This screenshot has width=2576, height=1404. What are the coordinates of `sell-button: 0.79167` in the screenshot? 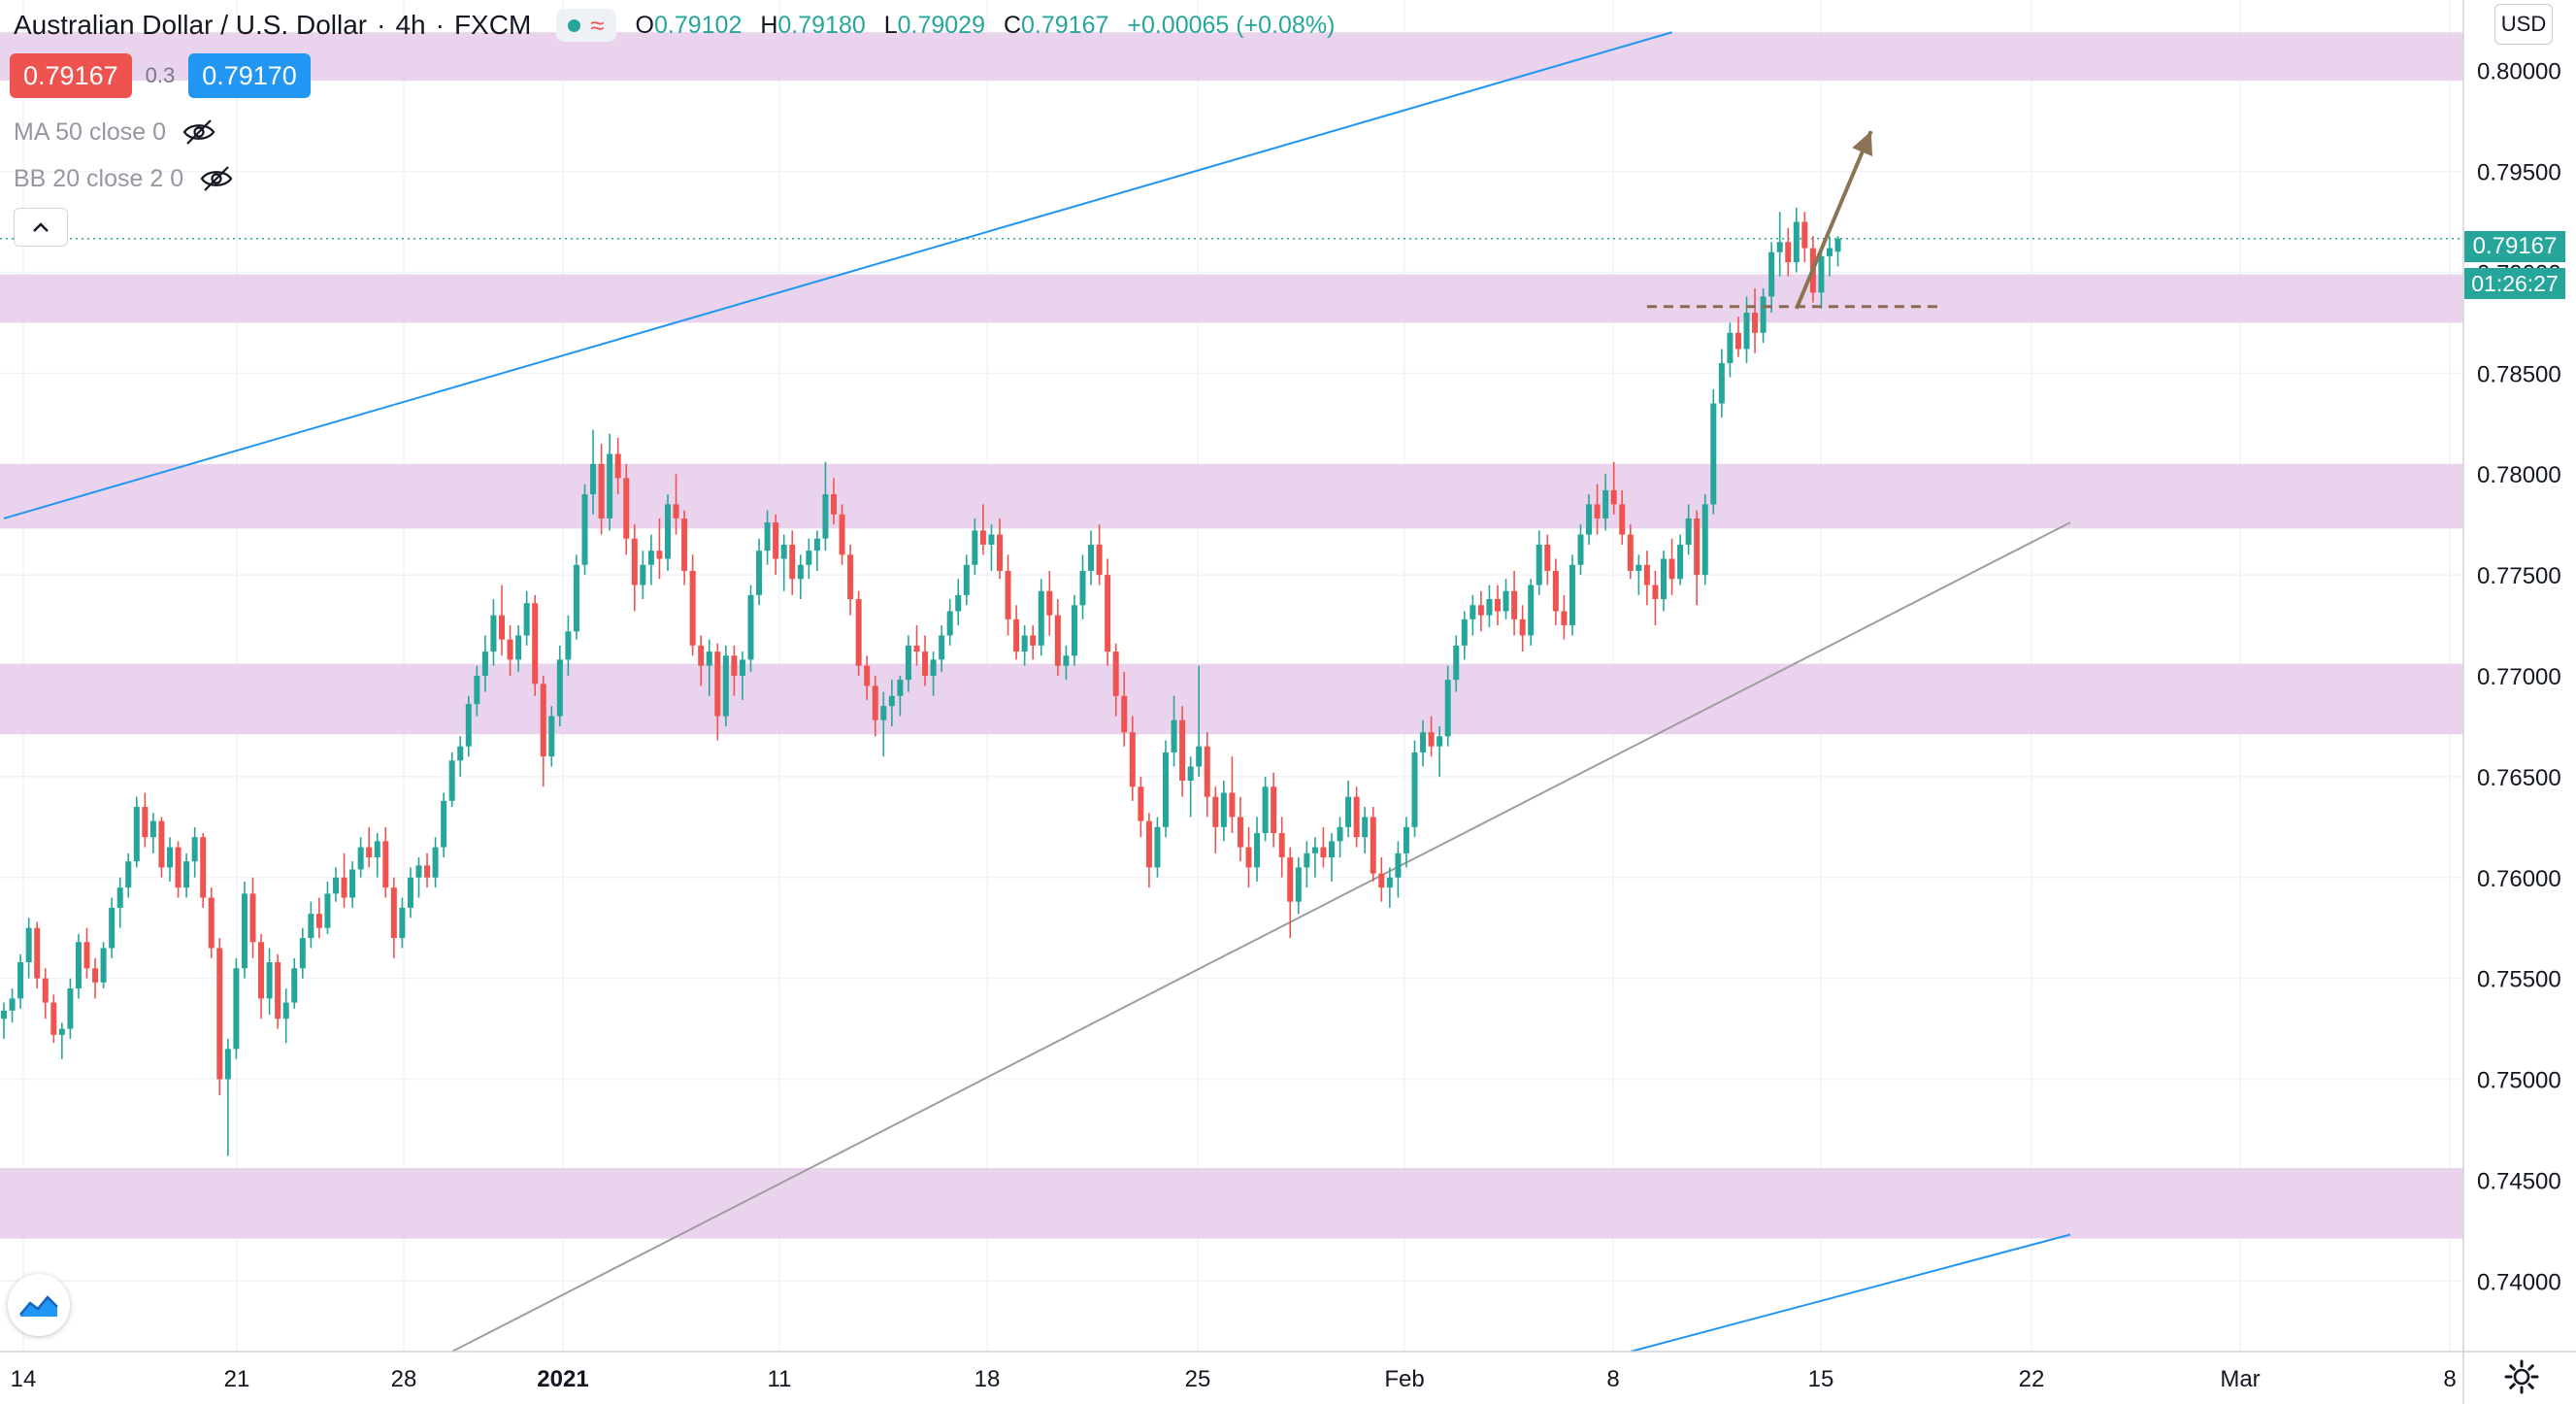 It's located at (71, 75).